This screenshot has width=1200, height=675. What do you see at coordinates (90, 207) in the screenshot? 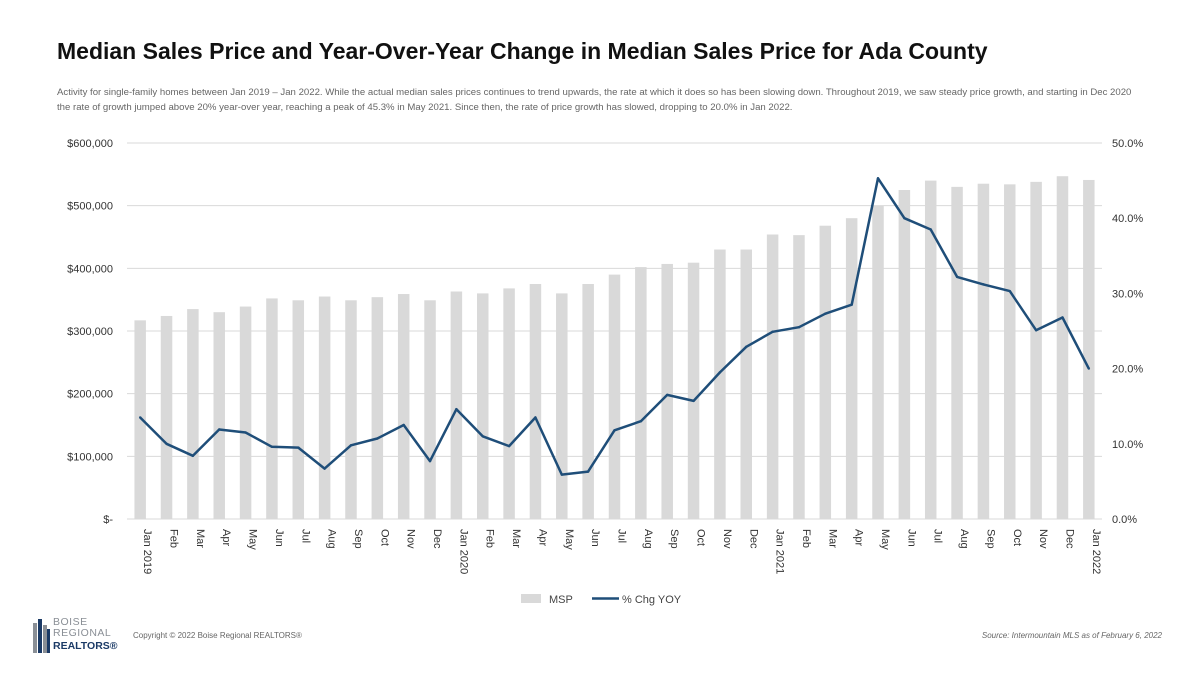
I see `y-left-tick-label: $500,000` at bounding box center [90, 207].